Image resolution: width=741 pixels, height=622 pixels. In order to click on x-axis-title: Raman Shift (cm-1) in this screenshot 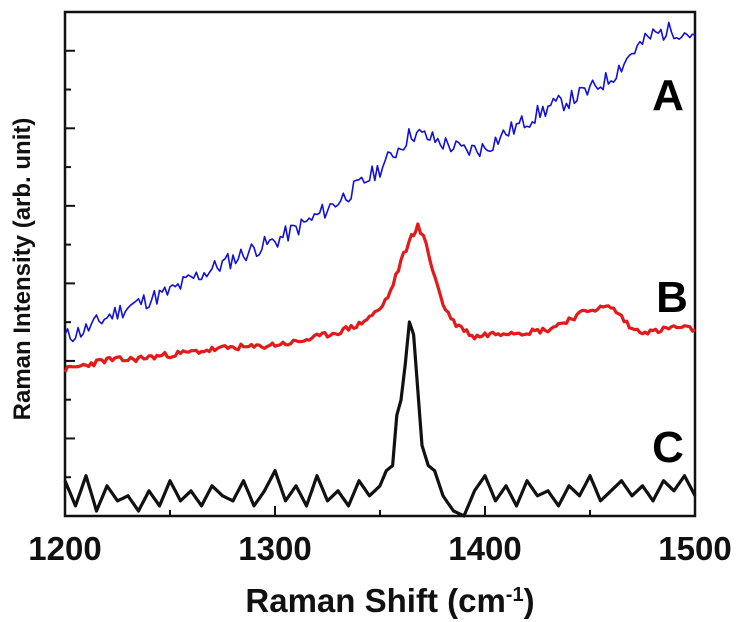, I will do `click(389, 600)`.